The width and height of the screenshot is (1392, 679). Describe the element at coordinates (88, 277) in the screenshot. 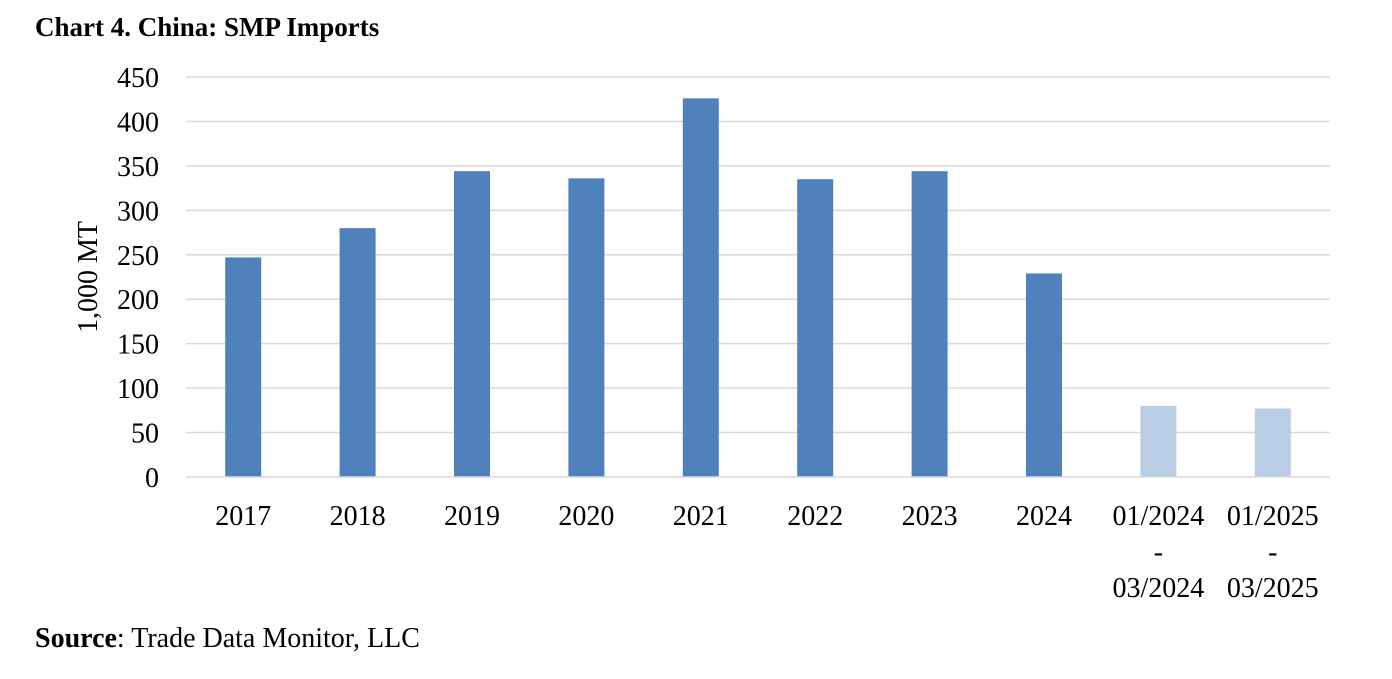

I see `y-axis-title: 1,000 MT` at that location.